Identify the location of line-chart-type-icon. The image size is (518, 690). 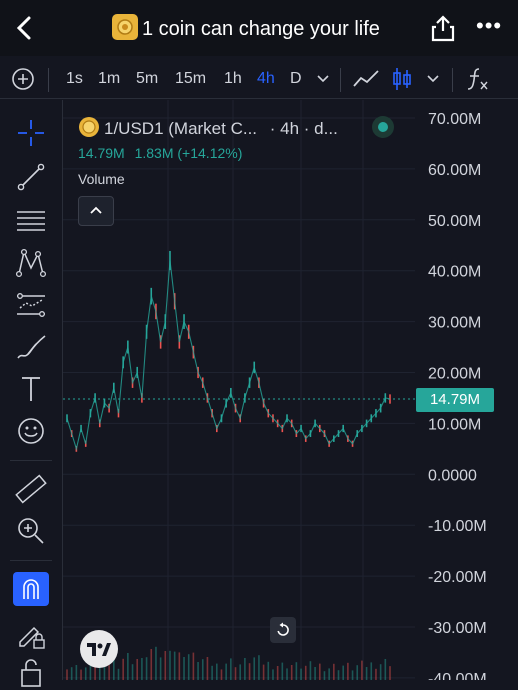
(366, 79).